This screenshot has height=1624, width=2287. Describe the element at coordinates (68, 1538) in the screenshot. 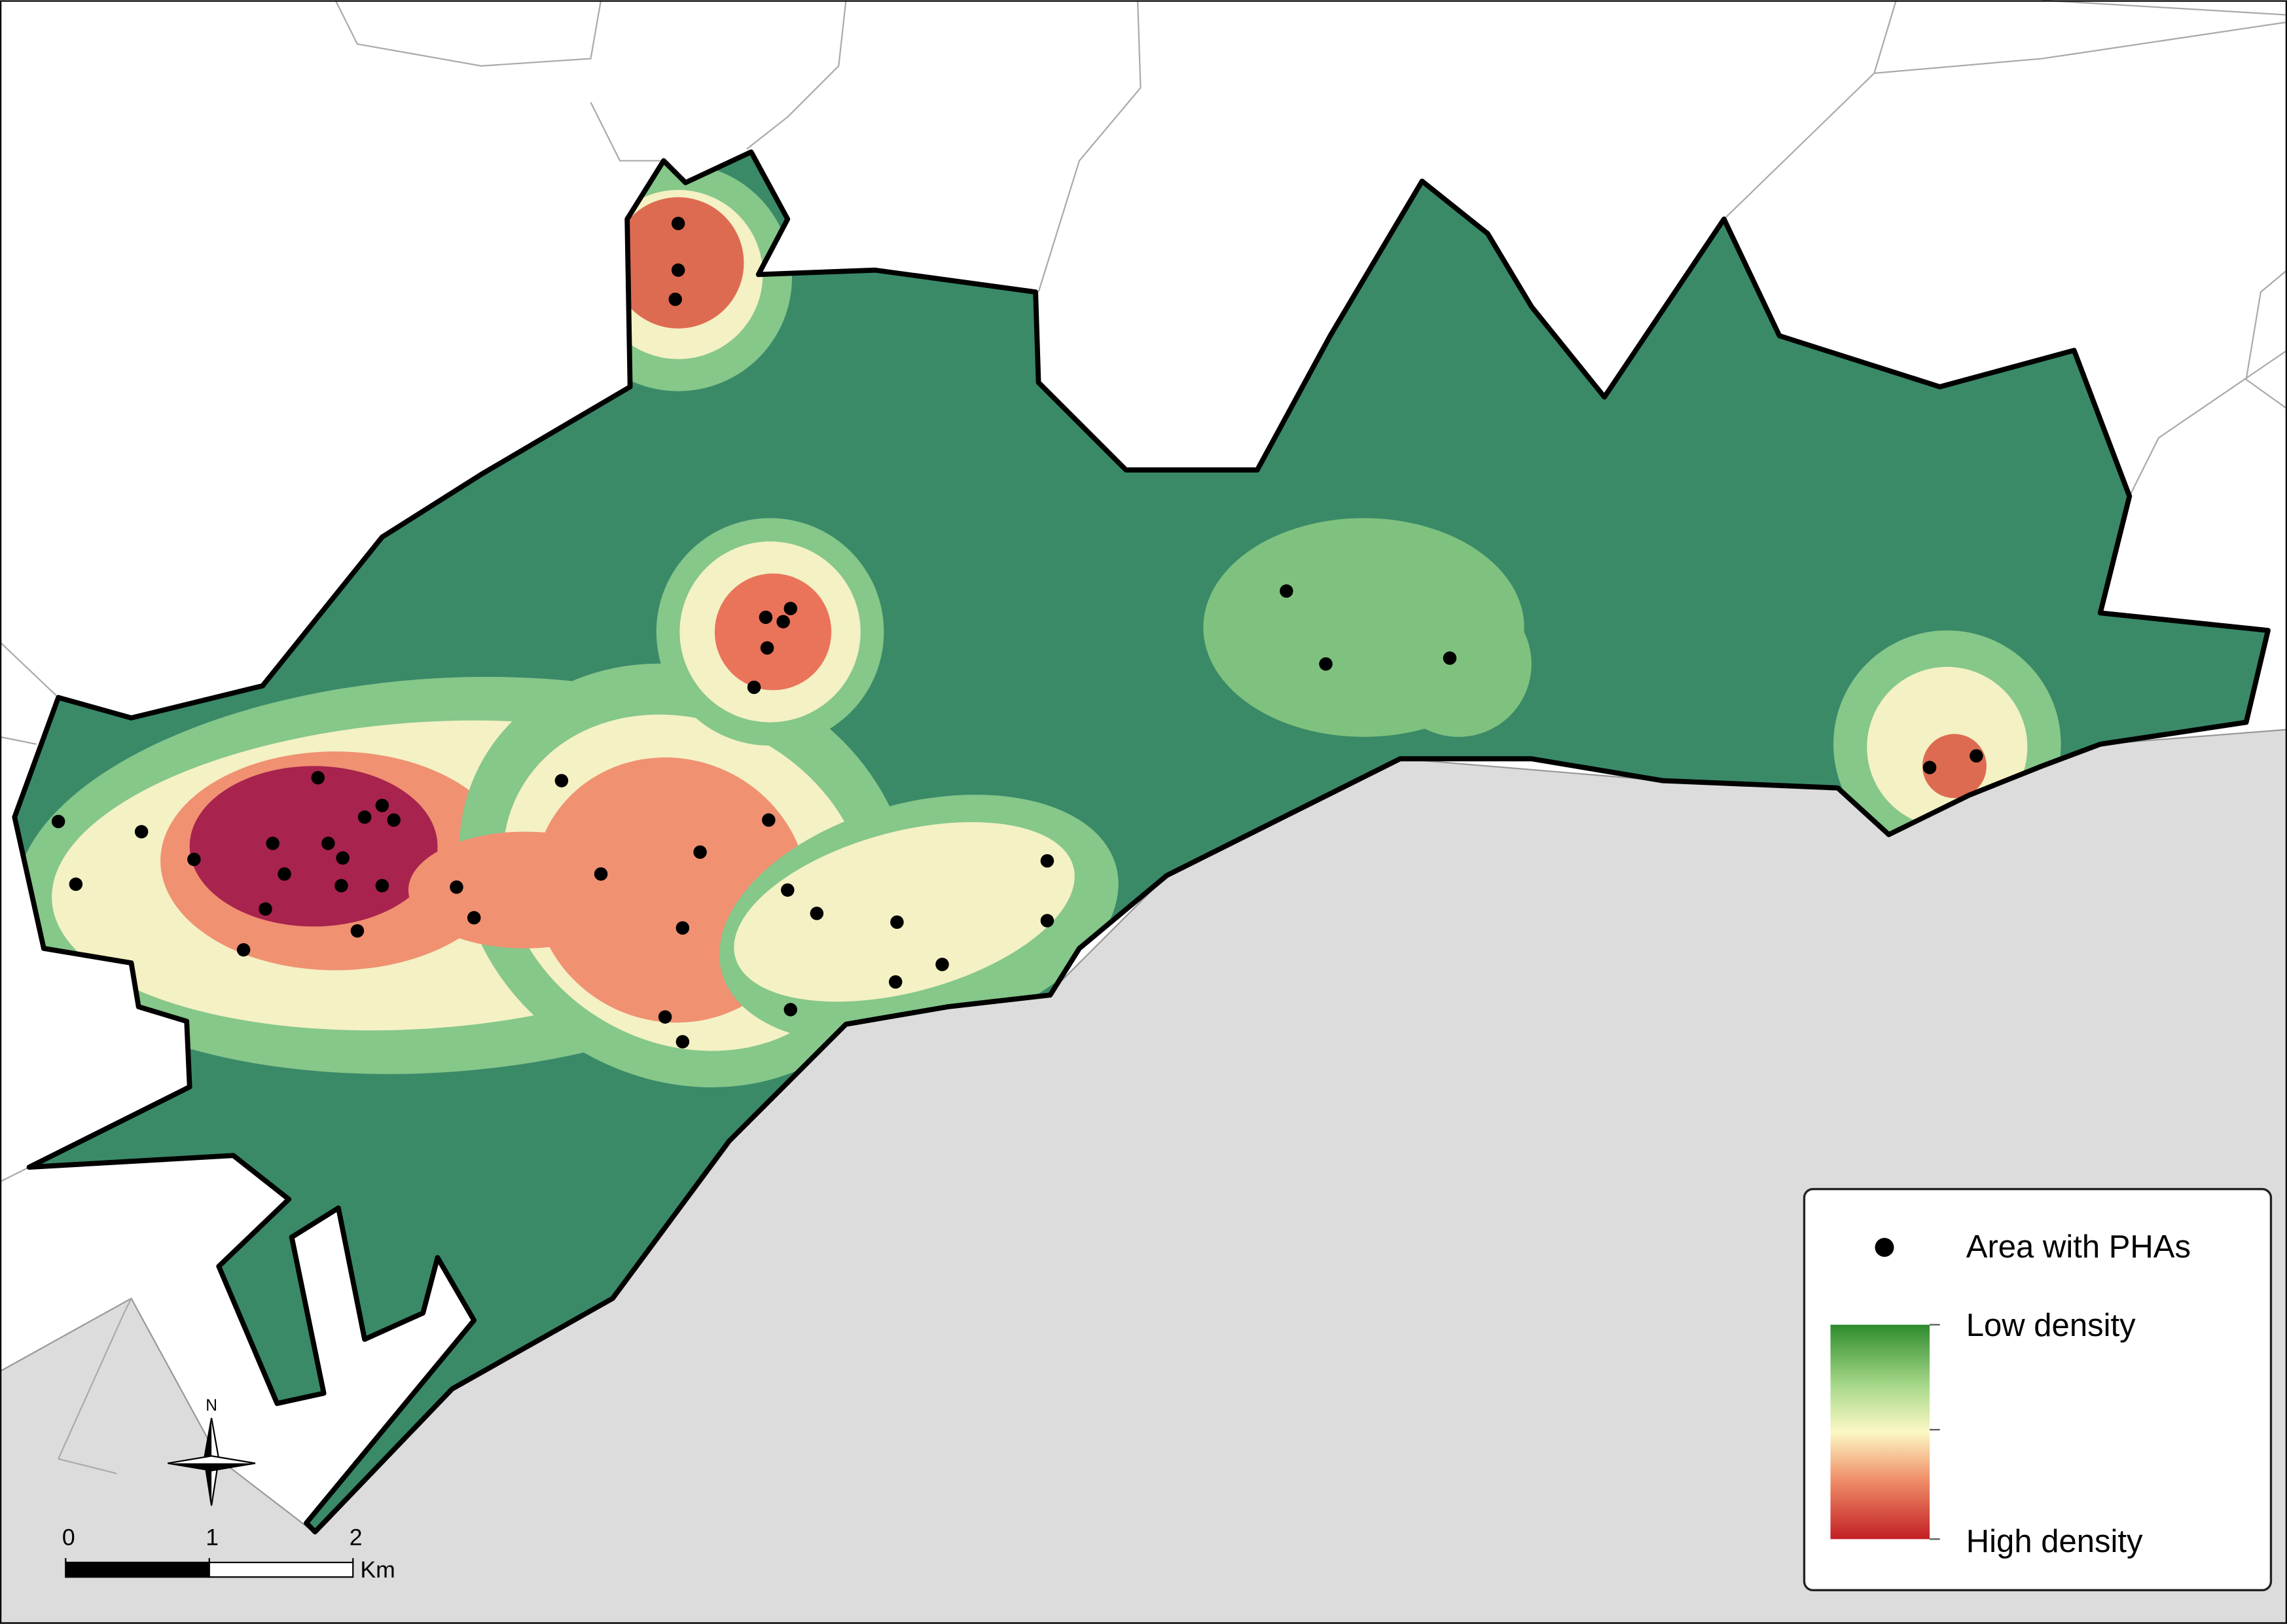

I see `scale-label: 0` at that location.